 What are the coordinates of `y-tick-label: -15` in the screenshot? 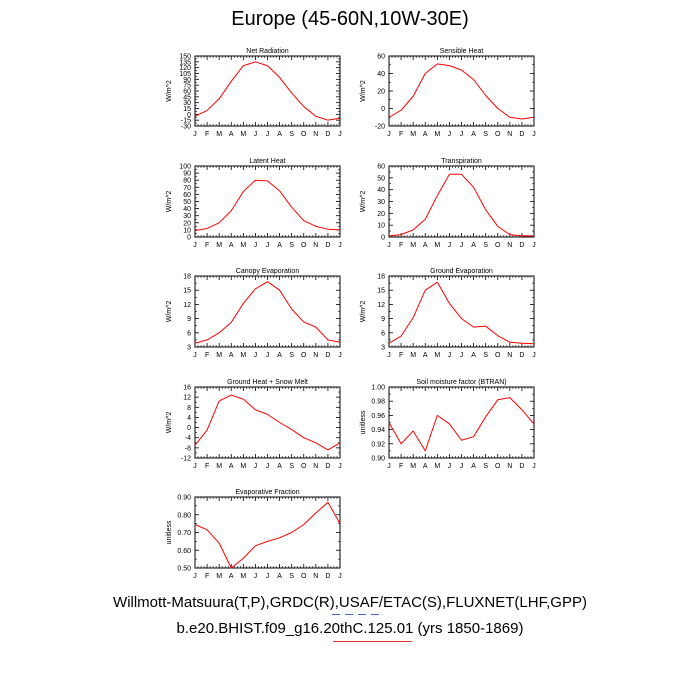 It's located at (186, 121).